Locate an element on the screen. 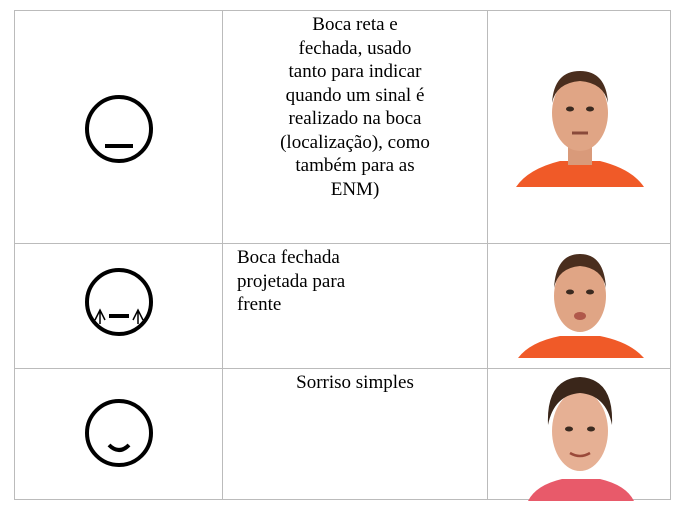  description-line: realizado na boca is located at coordinates (355, 118).